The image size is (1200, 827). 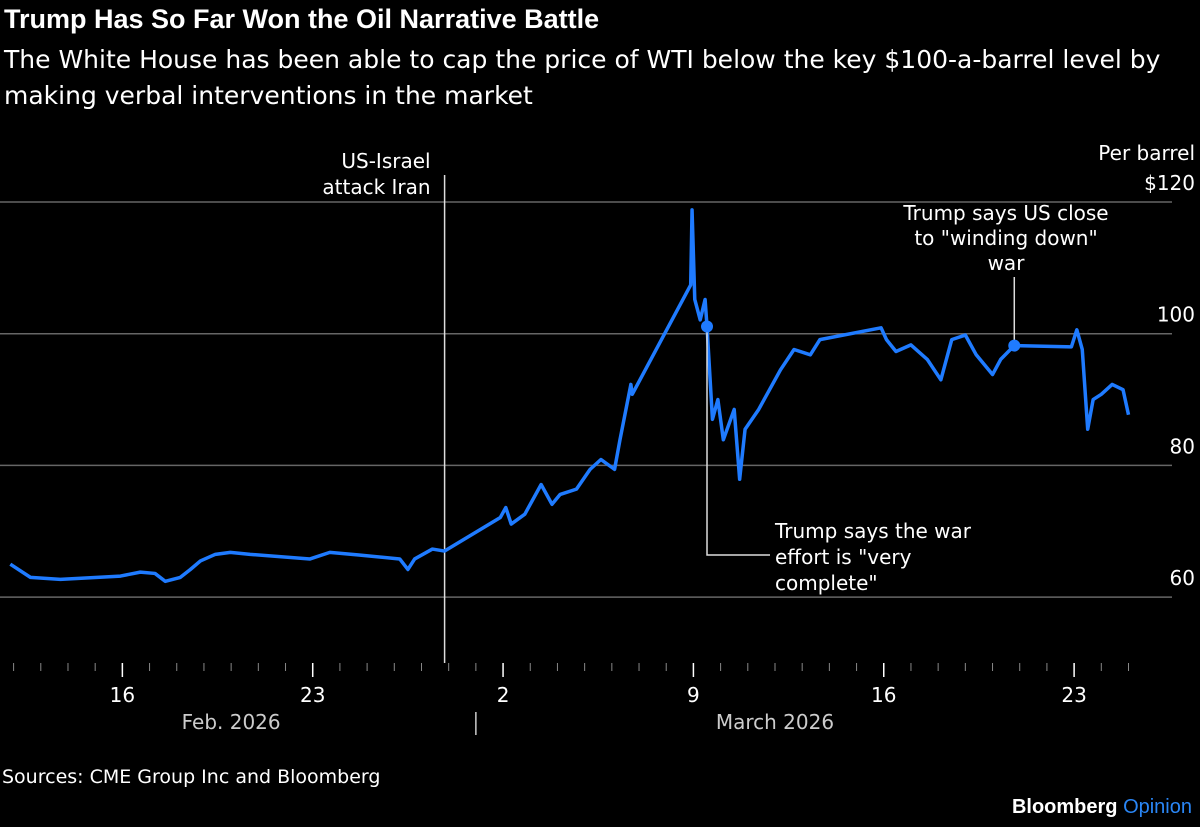 What do you see at coordinates (503, 695) in the screenshot?
I see `x-tick-label: 2` at bounding box center [503, 695].